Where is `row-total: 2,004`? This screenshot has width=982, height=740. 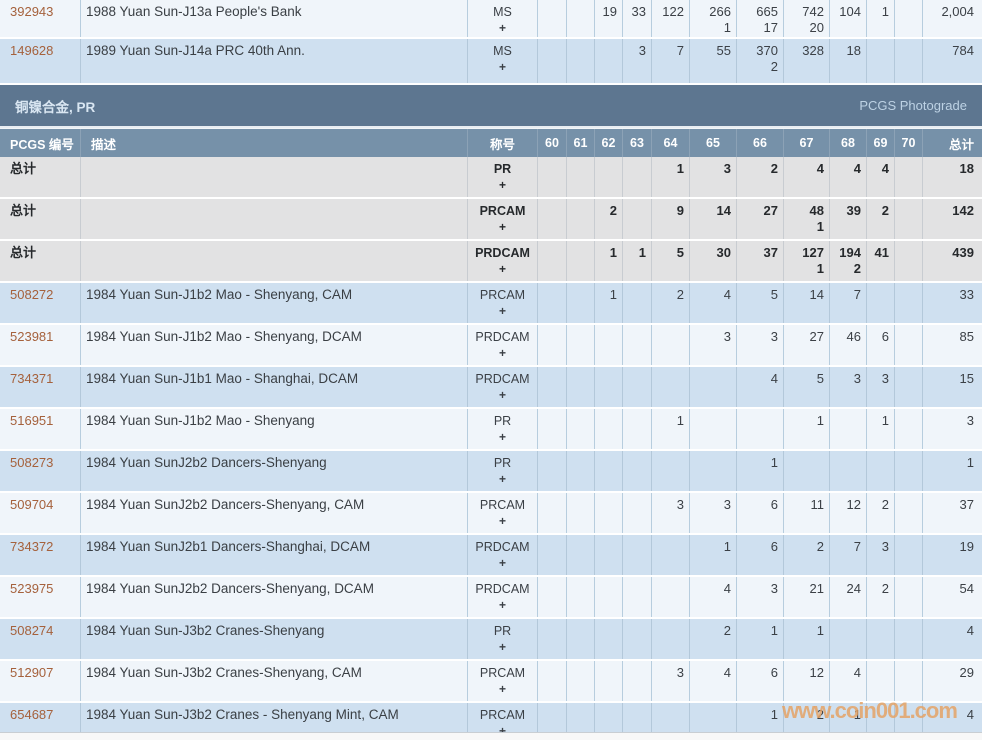
row-total: 2,004 is located at coordinates (957, 11).